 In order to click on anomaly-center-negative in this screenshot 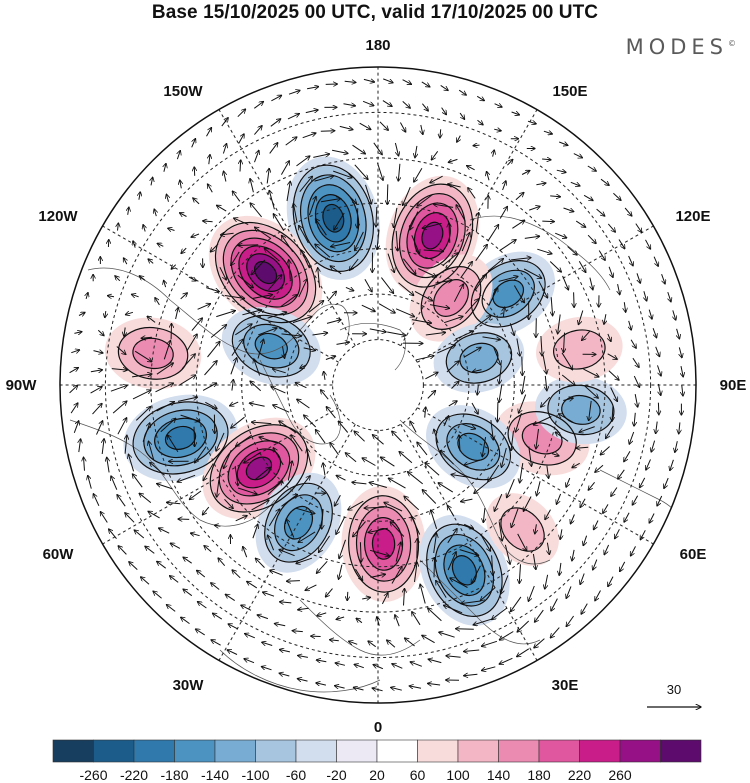, I will do `click(479, 358)`.